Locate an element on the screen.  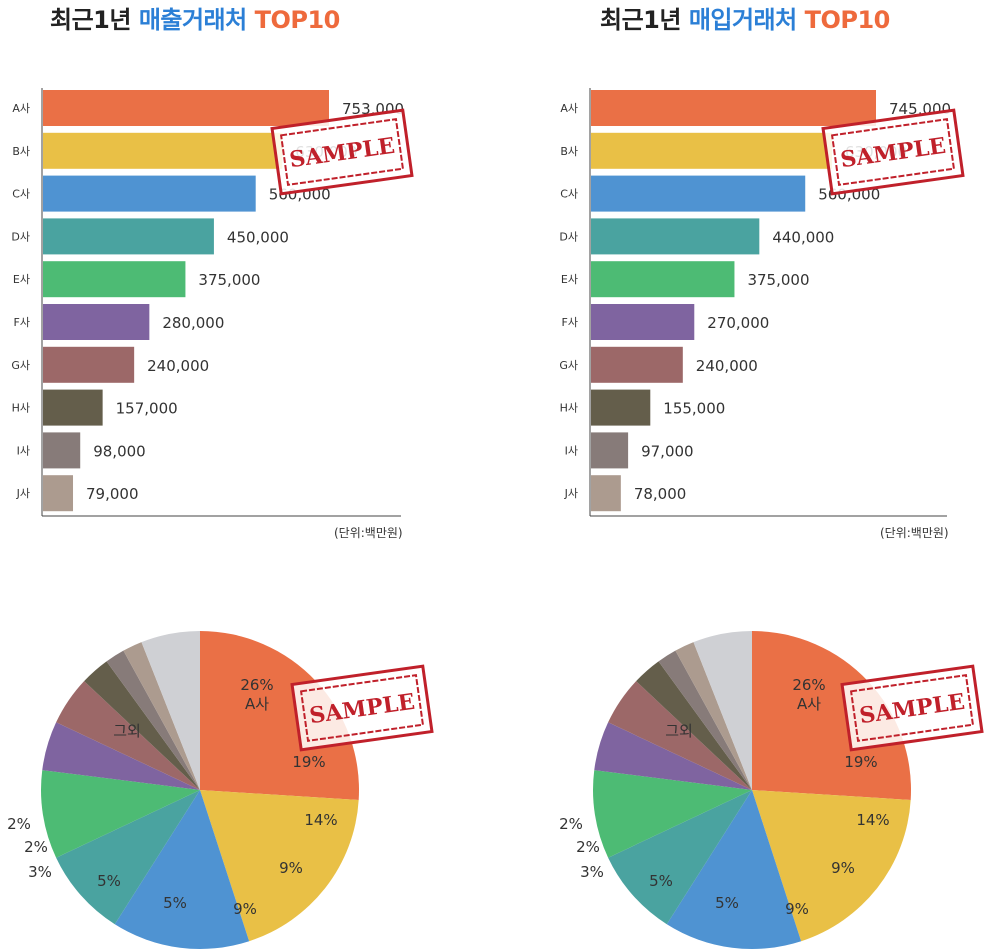
value-label: 157,000 is located at coordinates (147, 409).